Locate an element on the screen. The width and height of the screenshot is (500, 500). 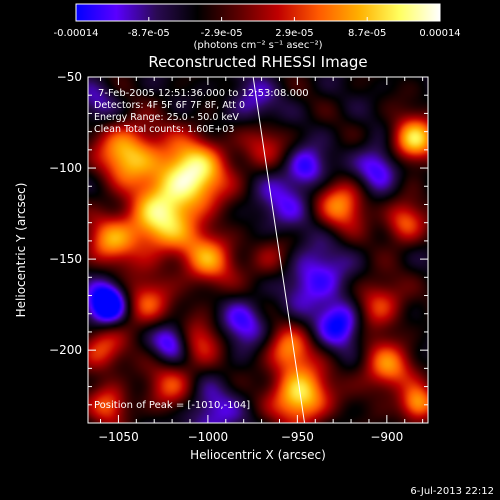
y-tick-label: −100 is located at coordinates (65, 168).